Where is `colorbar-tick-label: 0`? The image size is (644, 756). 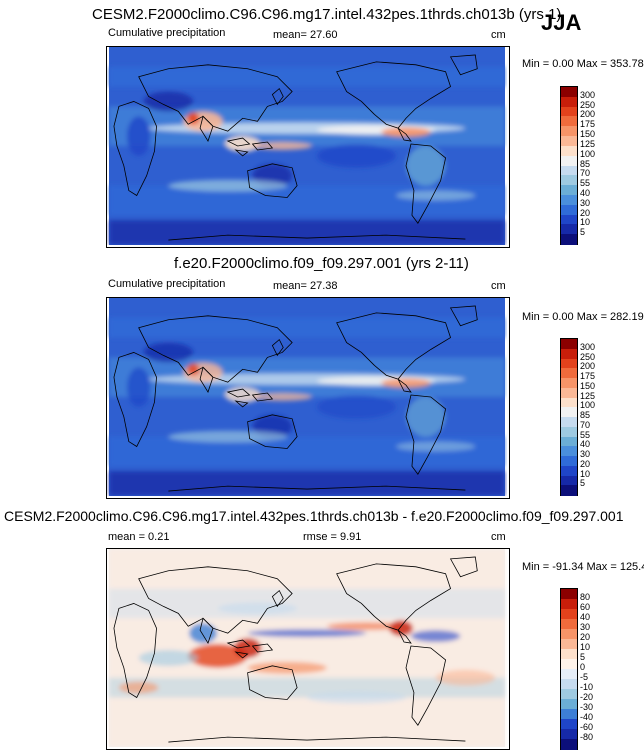 colorbar-tick-label: 0 is located at coordinates (583, 667).